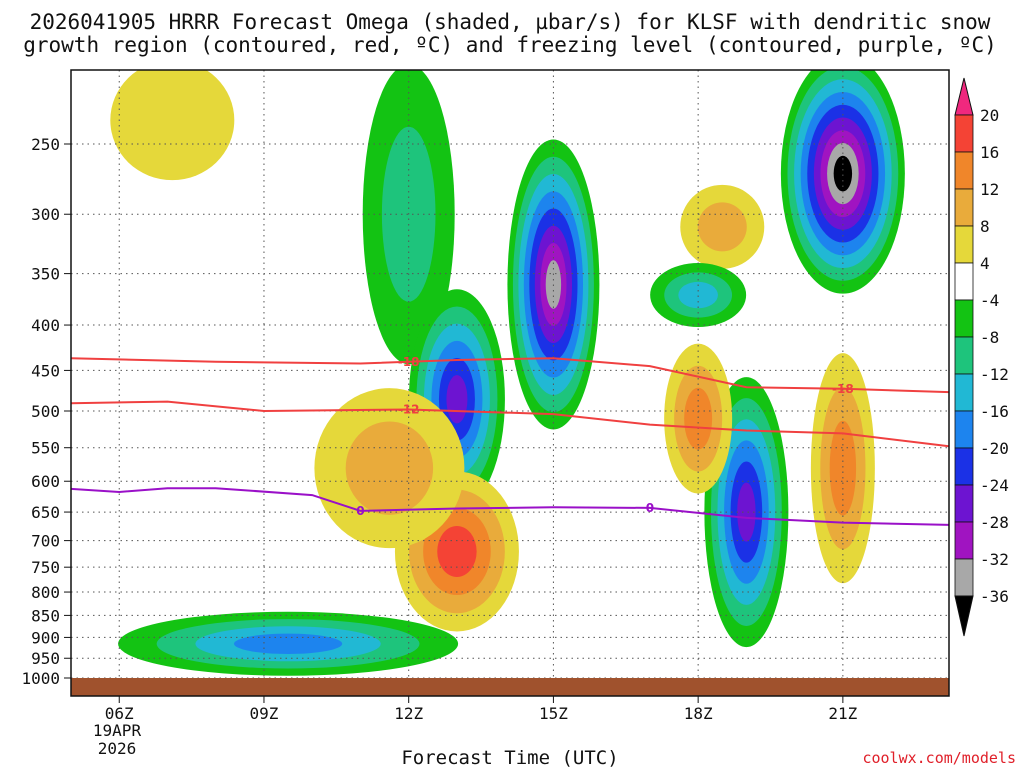 Image resolution: width=1024 pixels, height=768 pixels. Describe the element at coordinates (45, 567) in the screenshot. I see `y-tick-label-750: 750` at that location.